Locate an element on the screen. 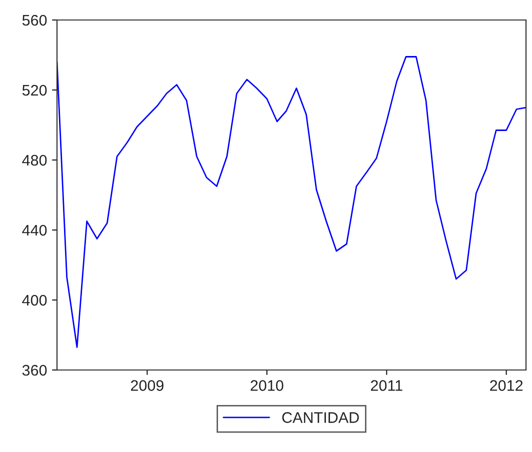 This screenshot has width=532, height=452. y-tick-label: 520 is located at coordinates (34, 90).